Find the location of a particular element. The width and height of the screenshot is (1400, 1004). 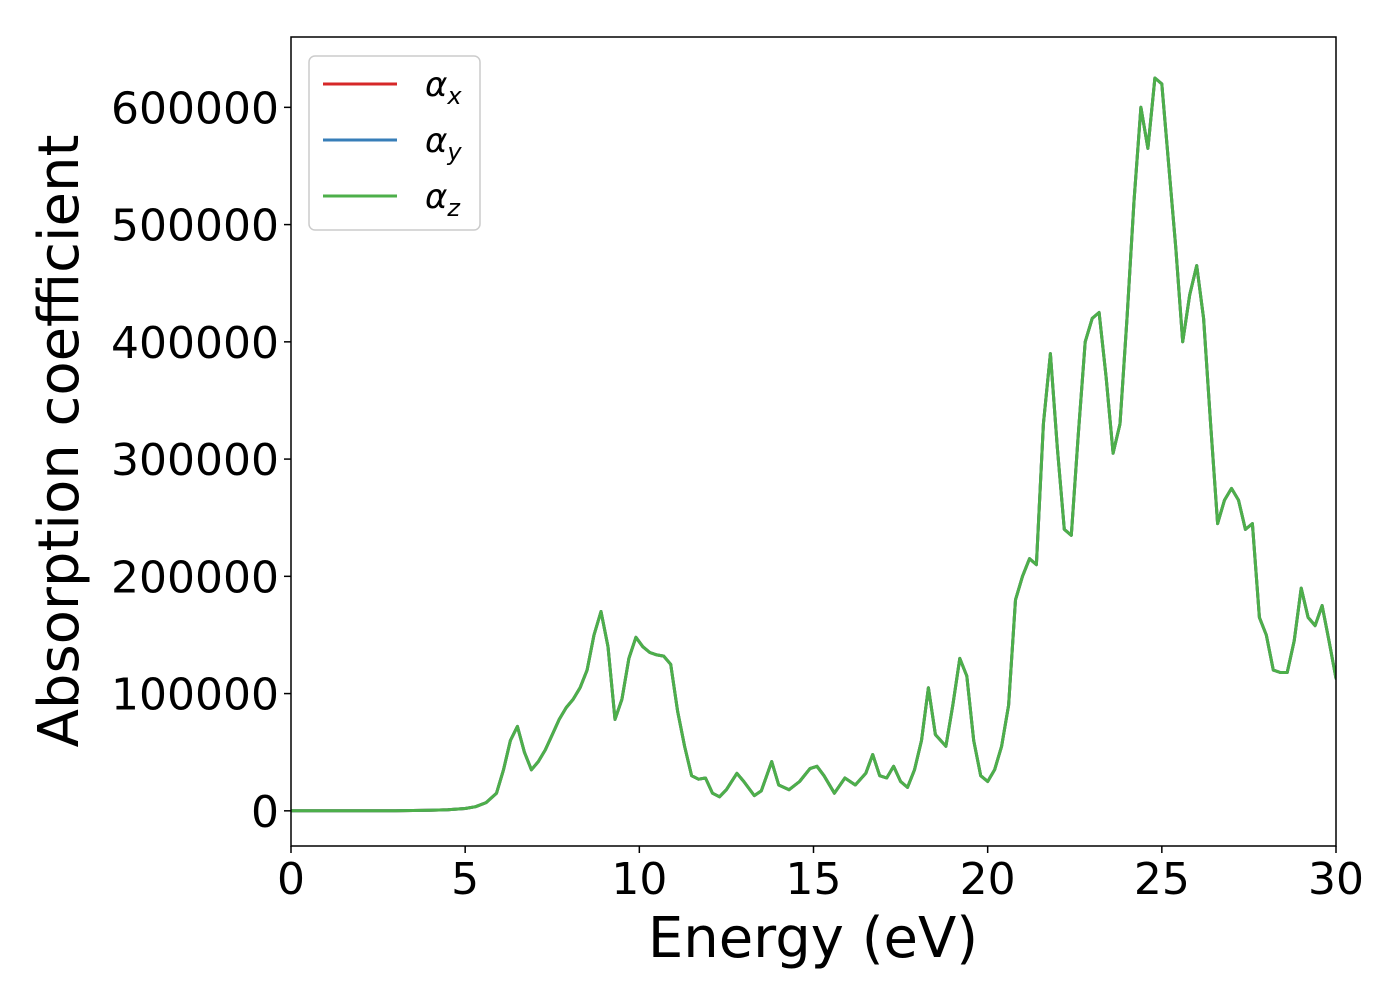

y-tick-label: 100000 is located at coordinates (195, 695).